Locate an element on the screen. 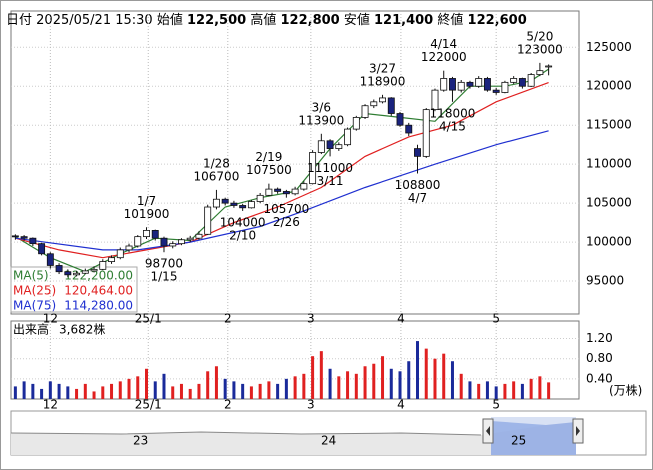 The width and height of the screenshot is (653, 470). legend-value: 122,200.00 is located at coordinates (98, 276).